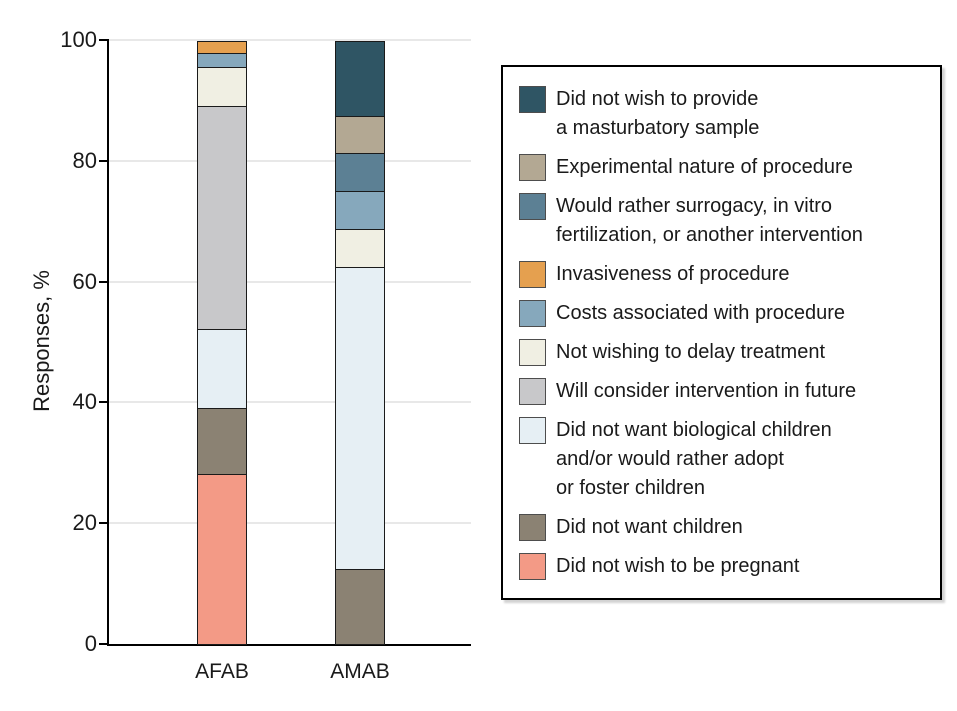 This screenshot has height=711, width=957. What do you see at coordinates (78, 39) in the screenshot?
I see `y-tick-label-100: 100` at bounding box center [78, 39].